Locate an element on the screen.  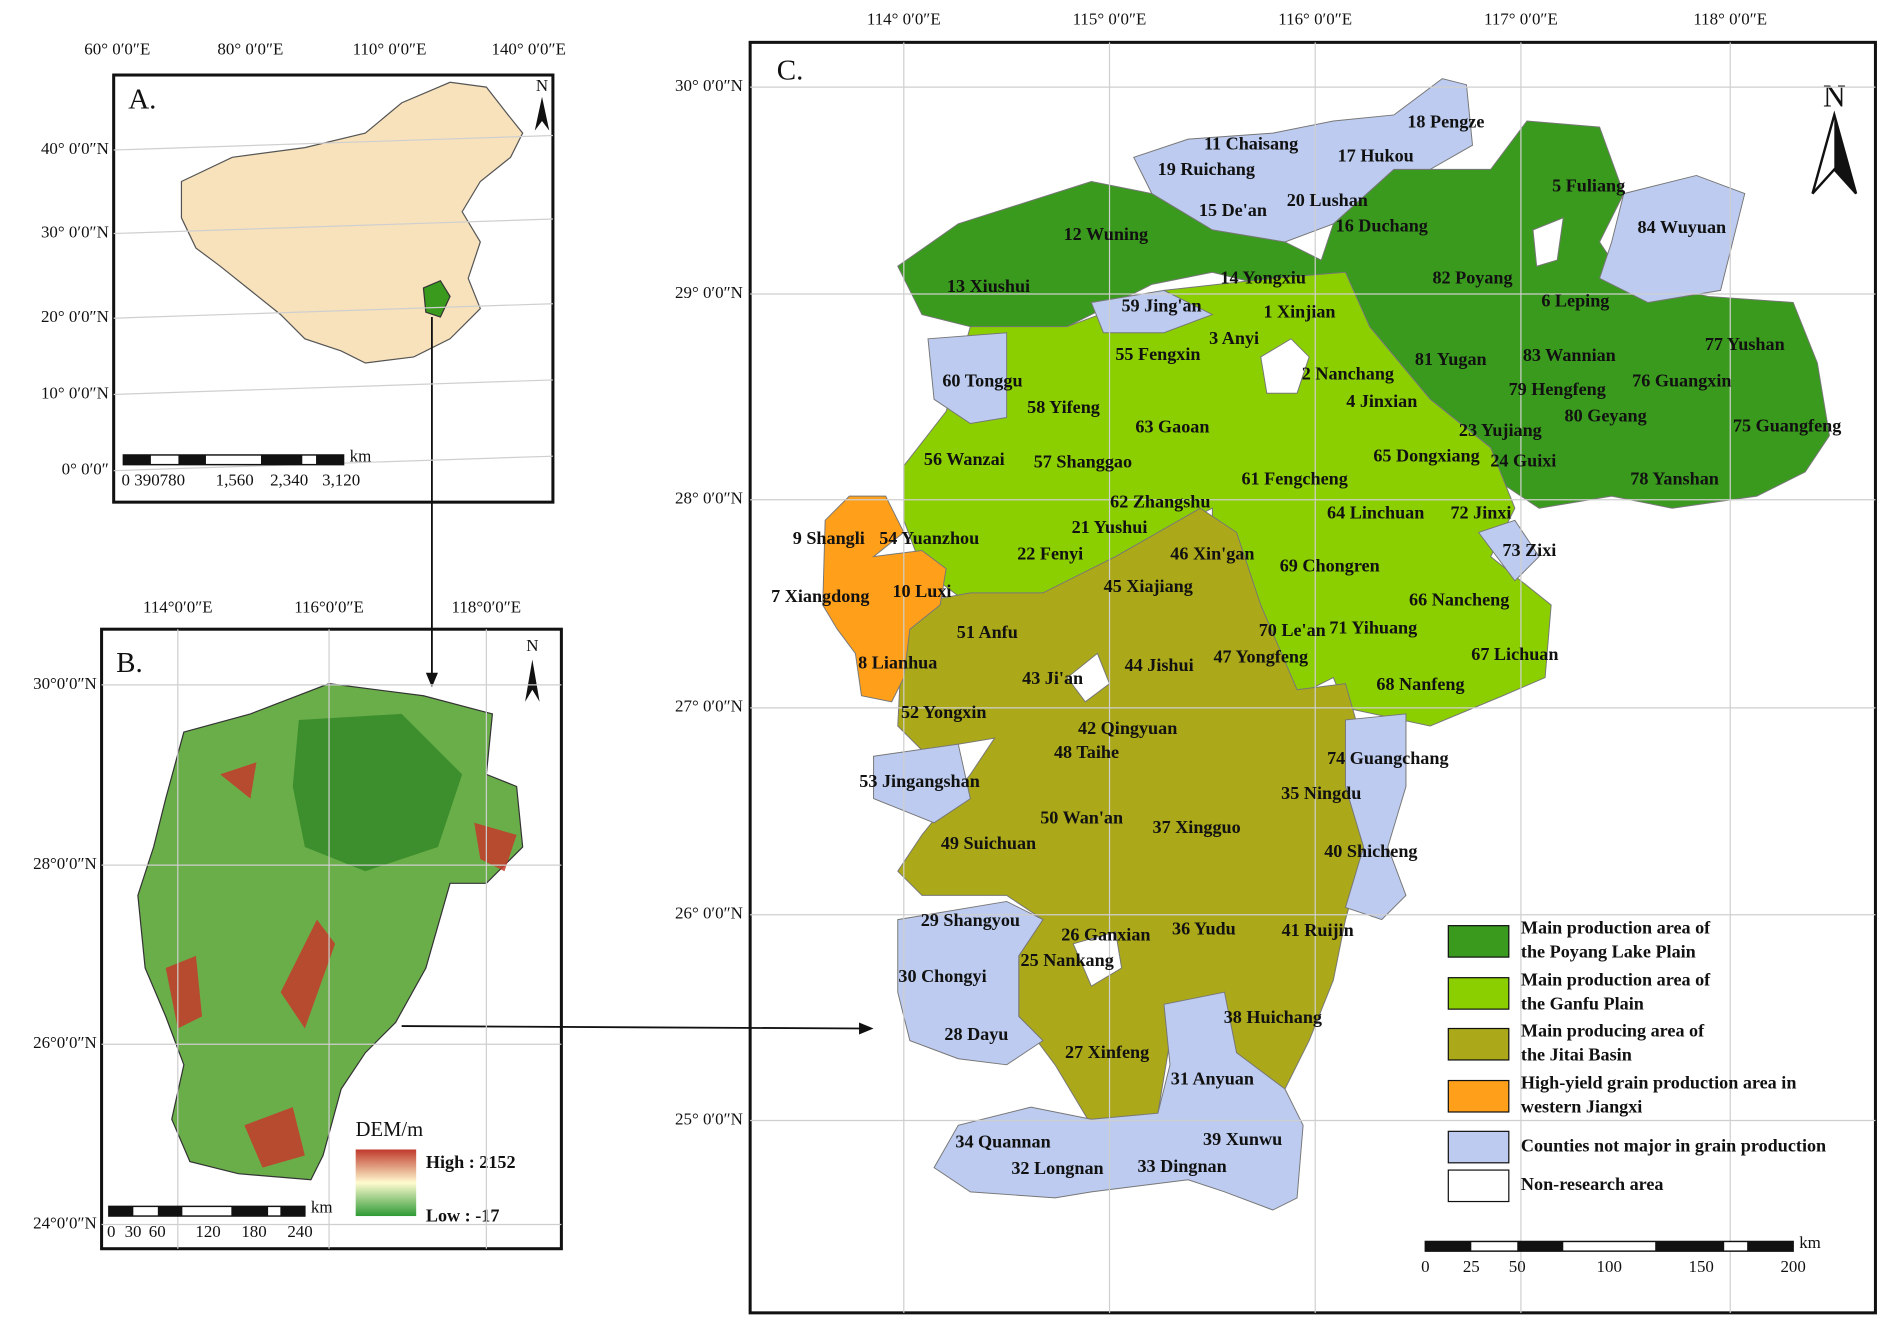
lat-label: 28° 0′0″N is located at coordinates (709, 498).